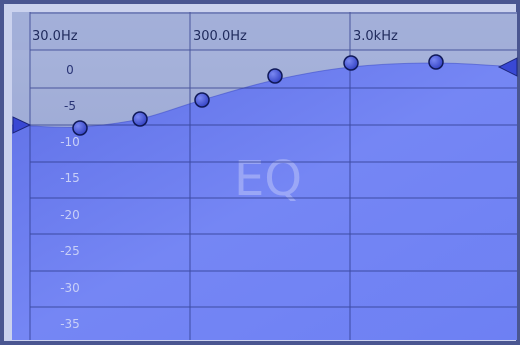 This screenshot has height=345, width=520. Describe the element at coordinates (70, 251) in the screenshot. I see `db-label-minus25: -25` at that location.